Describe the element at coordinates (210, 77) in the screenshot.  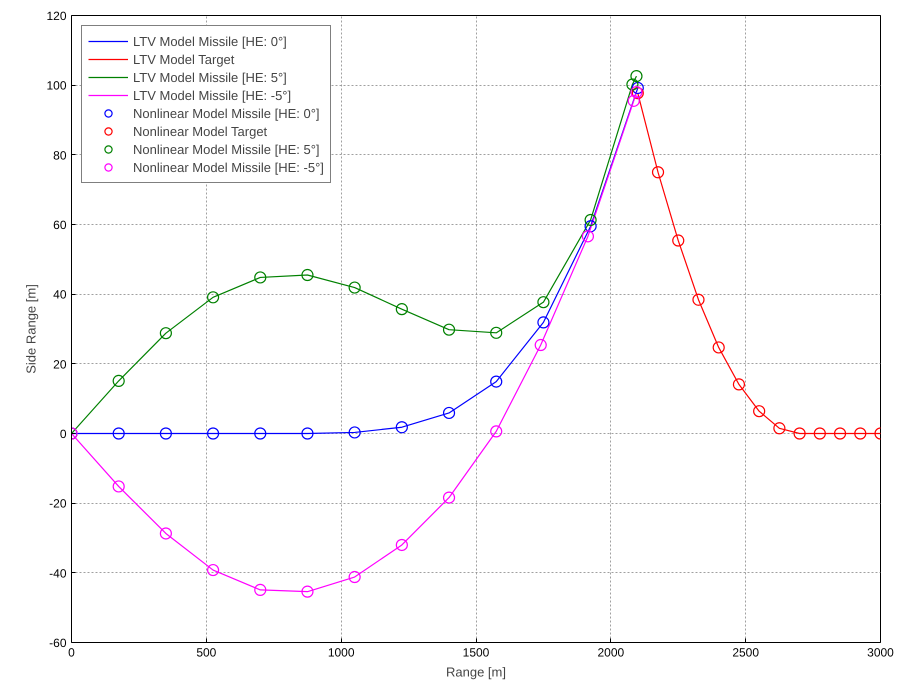
I see `legend-label: LTV Model Missile [HE: 5°]` at that location.